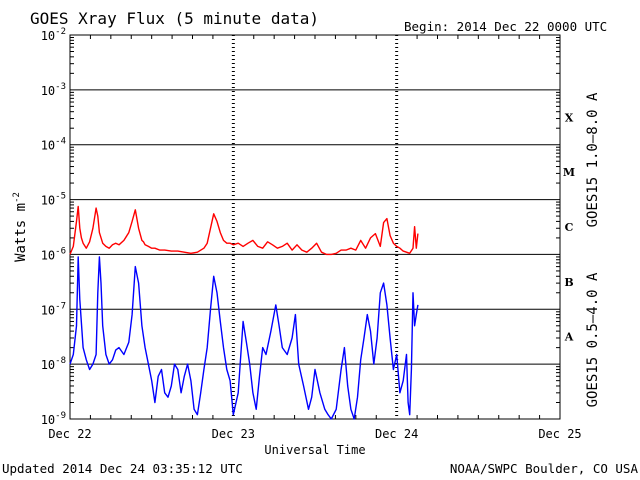 The width and height of the screenshot is (640, 480). I want to click on legend-series-long: GOES15 1.0–8.0 A, so click(593, 159).